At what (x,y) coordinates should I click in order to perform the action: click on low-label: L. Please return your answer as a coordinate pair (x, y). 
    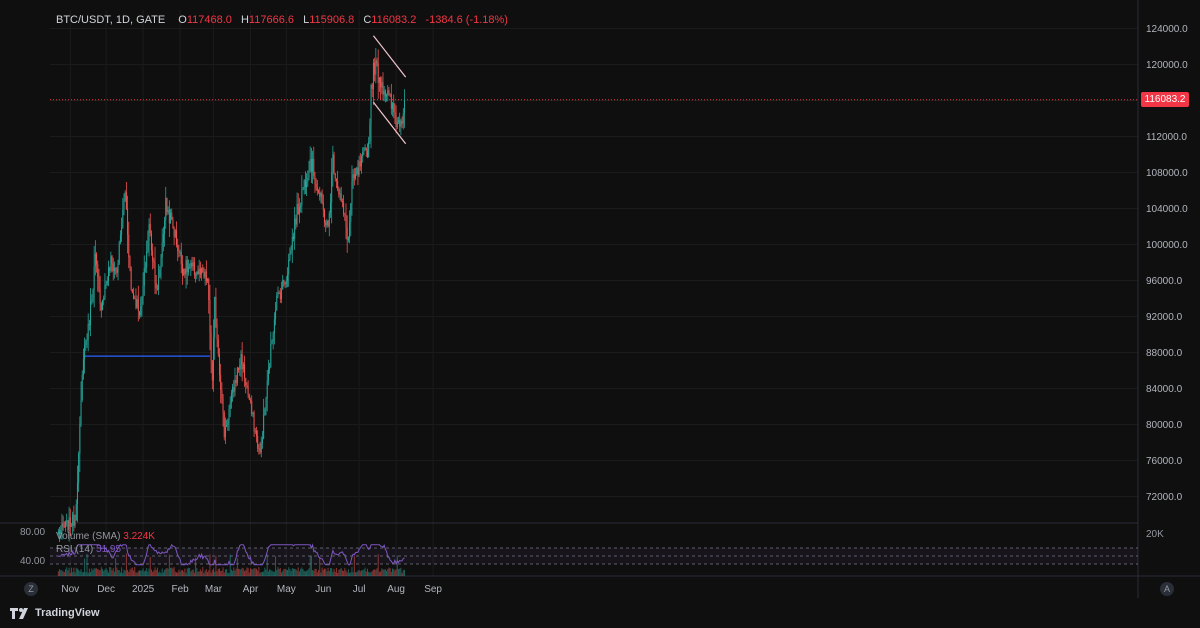
    Looking at the image, I should click on (306, 20).